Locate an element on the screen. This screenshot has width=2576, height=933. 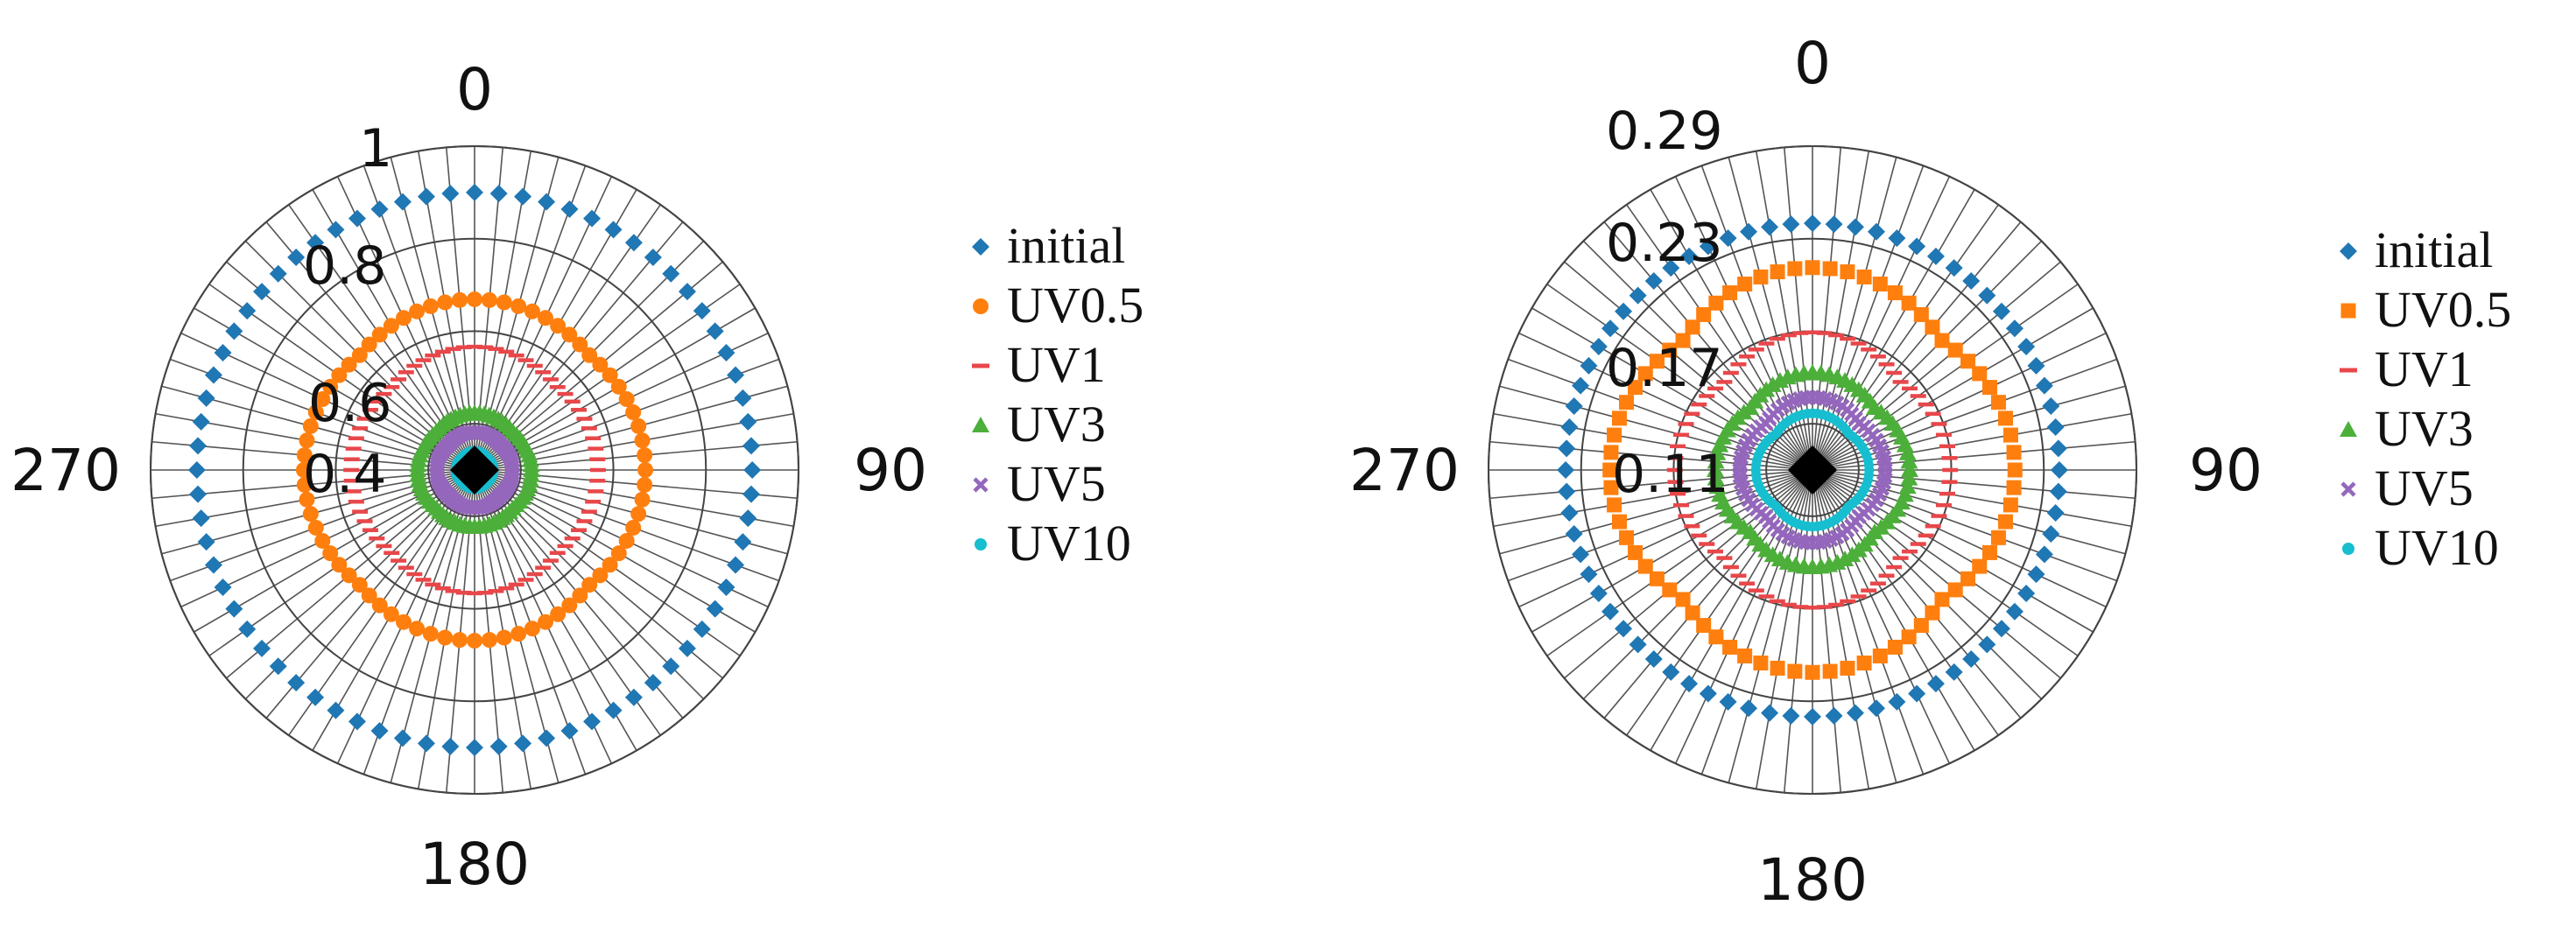
angle-label-0: 0 is located at coordinates (474, 89).